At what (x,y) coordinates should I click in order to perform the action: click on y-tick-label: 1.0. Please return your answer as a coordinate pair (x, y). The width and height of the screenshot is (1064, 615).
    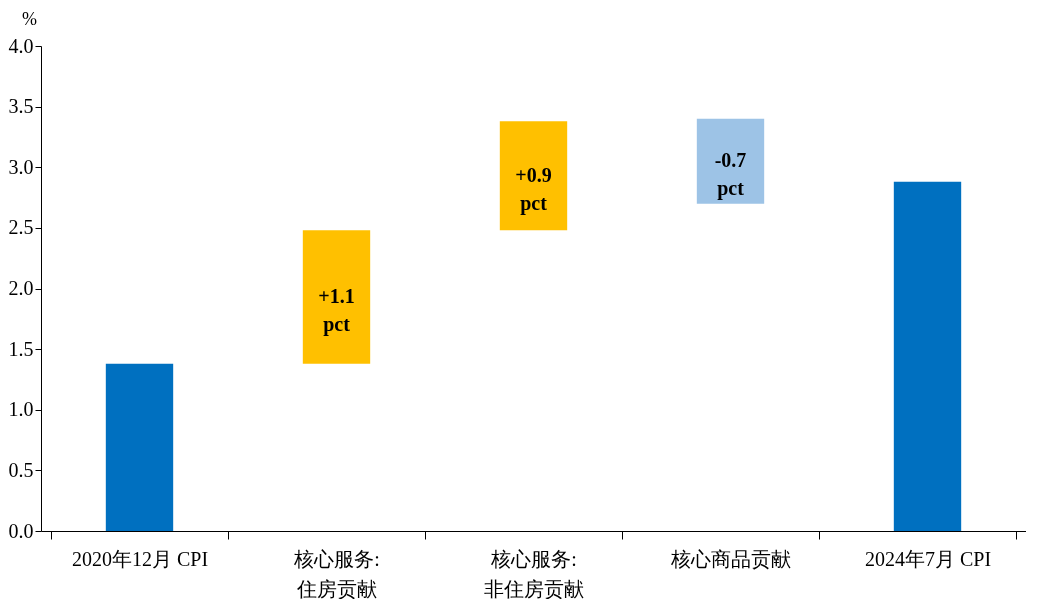
    Looking at the image, I should click on (21, 409).